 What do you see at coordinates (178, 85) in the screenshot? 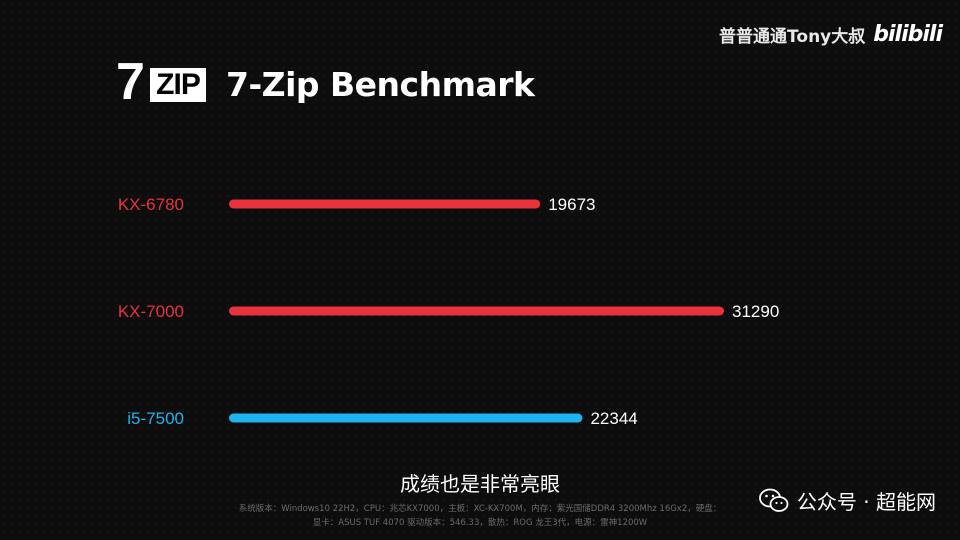
I see `logo-zip: ZIP` at bounding box center [178, 85].